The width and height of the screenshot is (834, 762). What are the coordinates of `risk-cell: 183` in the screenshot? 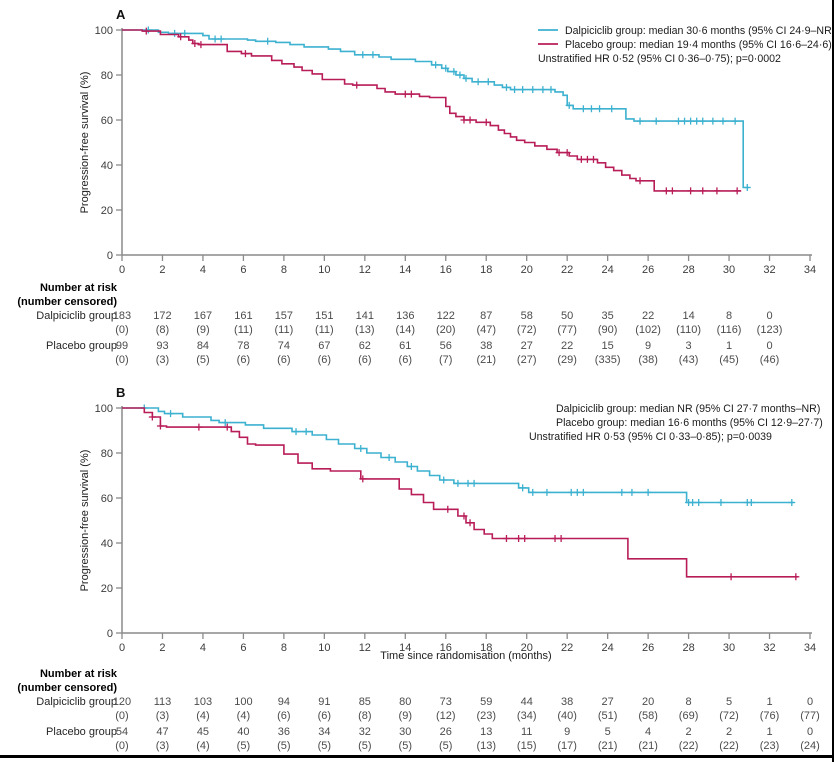 It's located at (122, 316).